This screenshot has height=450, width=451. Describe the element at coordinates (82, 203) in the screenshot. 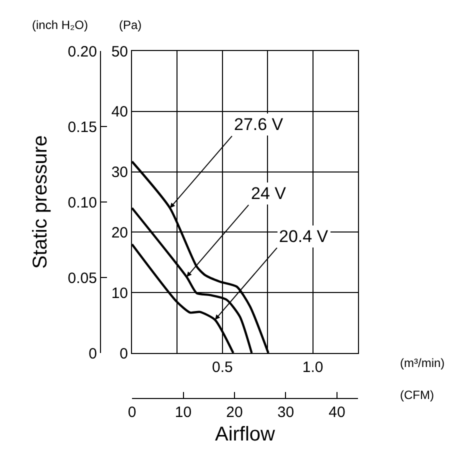

I see `y-tick-label: 0.10` at that location.